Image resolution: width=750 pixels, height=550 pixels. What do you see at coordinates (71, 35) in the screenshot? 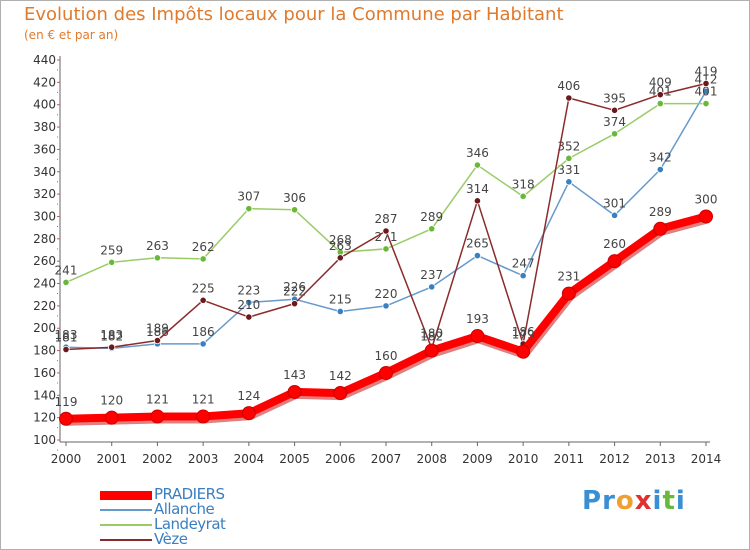
I see `chart-subtitle: (en € et par an)` at bounding box center [71, 35].